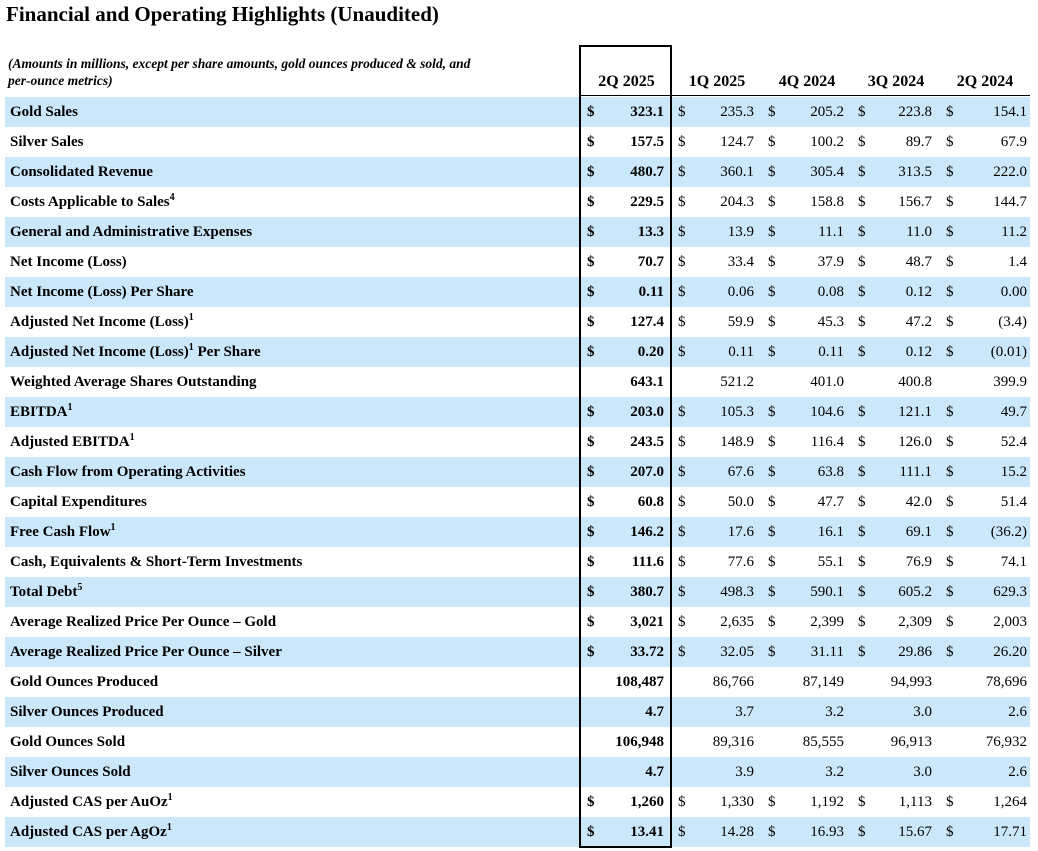 The width and height of the screenshot is (1038, 851). I want to click on row-label-text: Adjusted CAS per AgOz, so click(88, 831).